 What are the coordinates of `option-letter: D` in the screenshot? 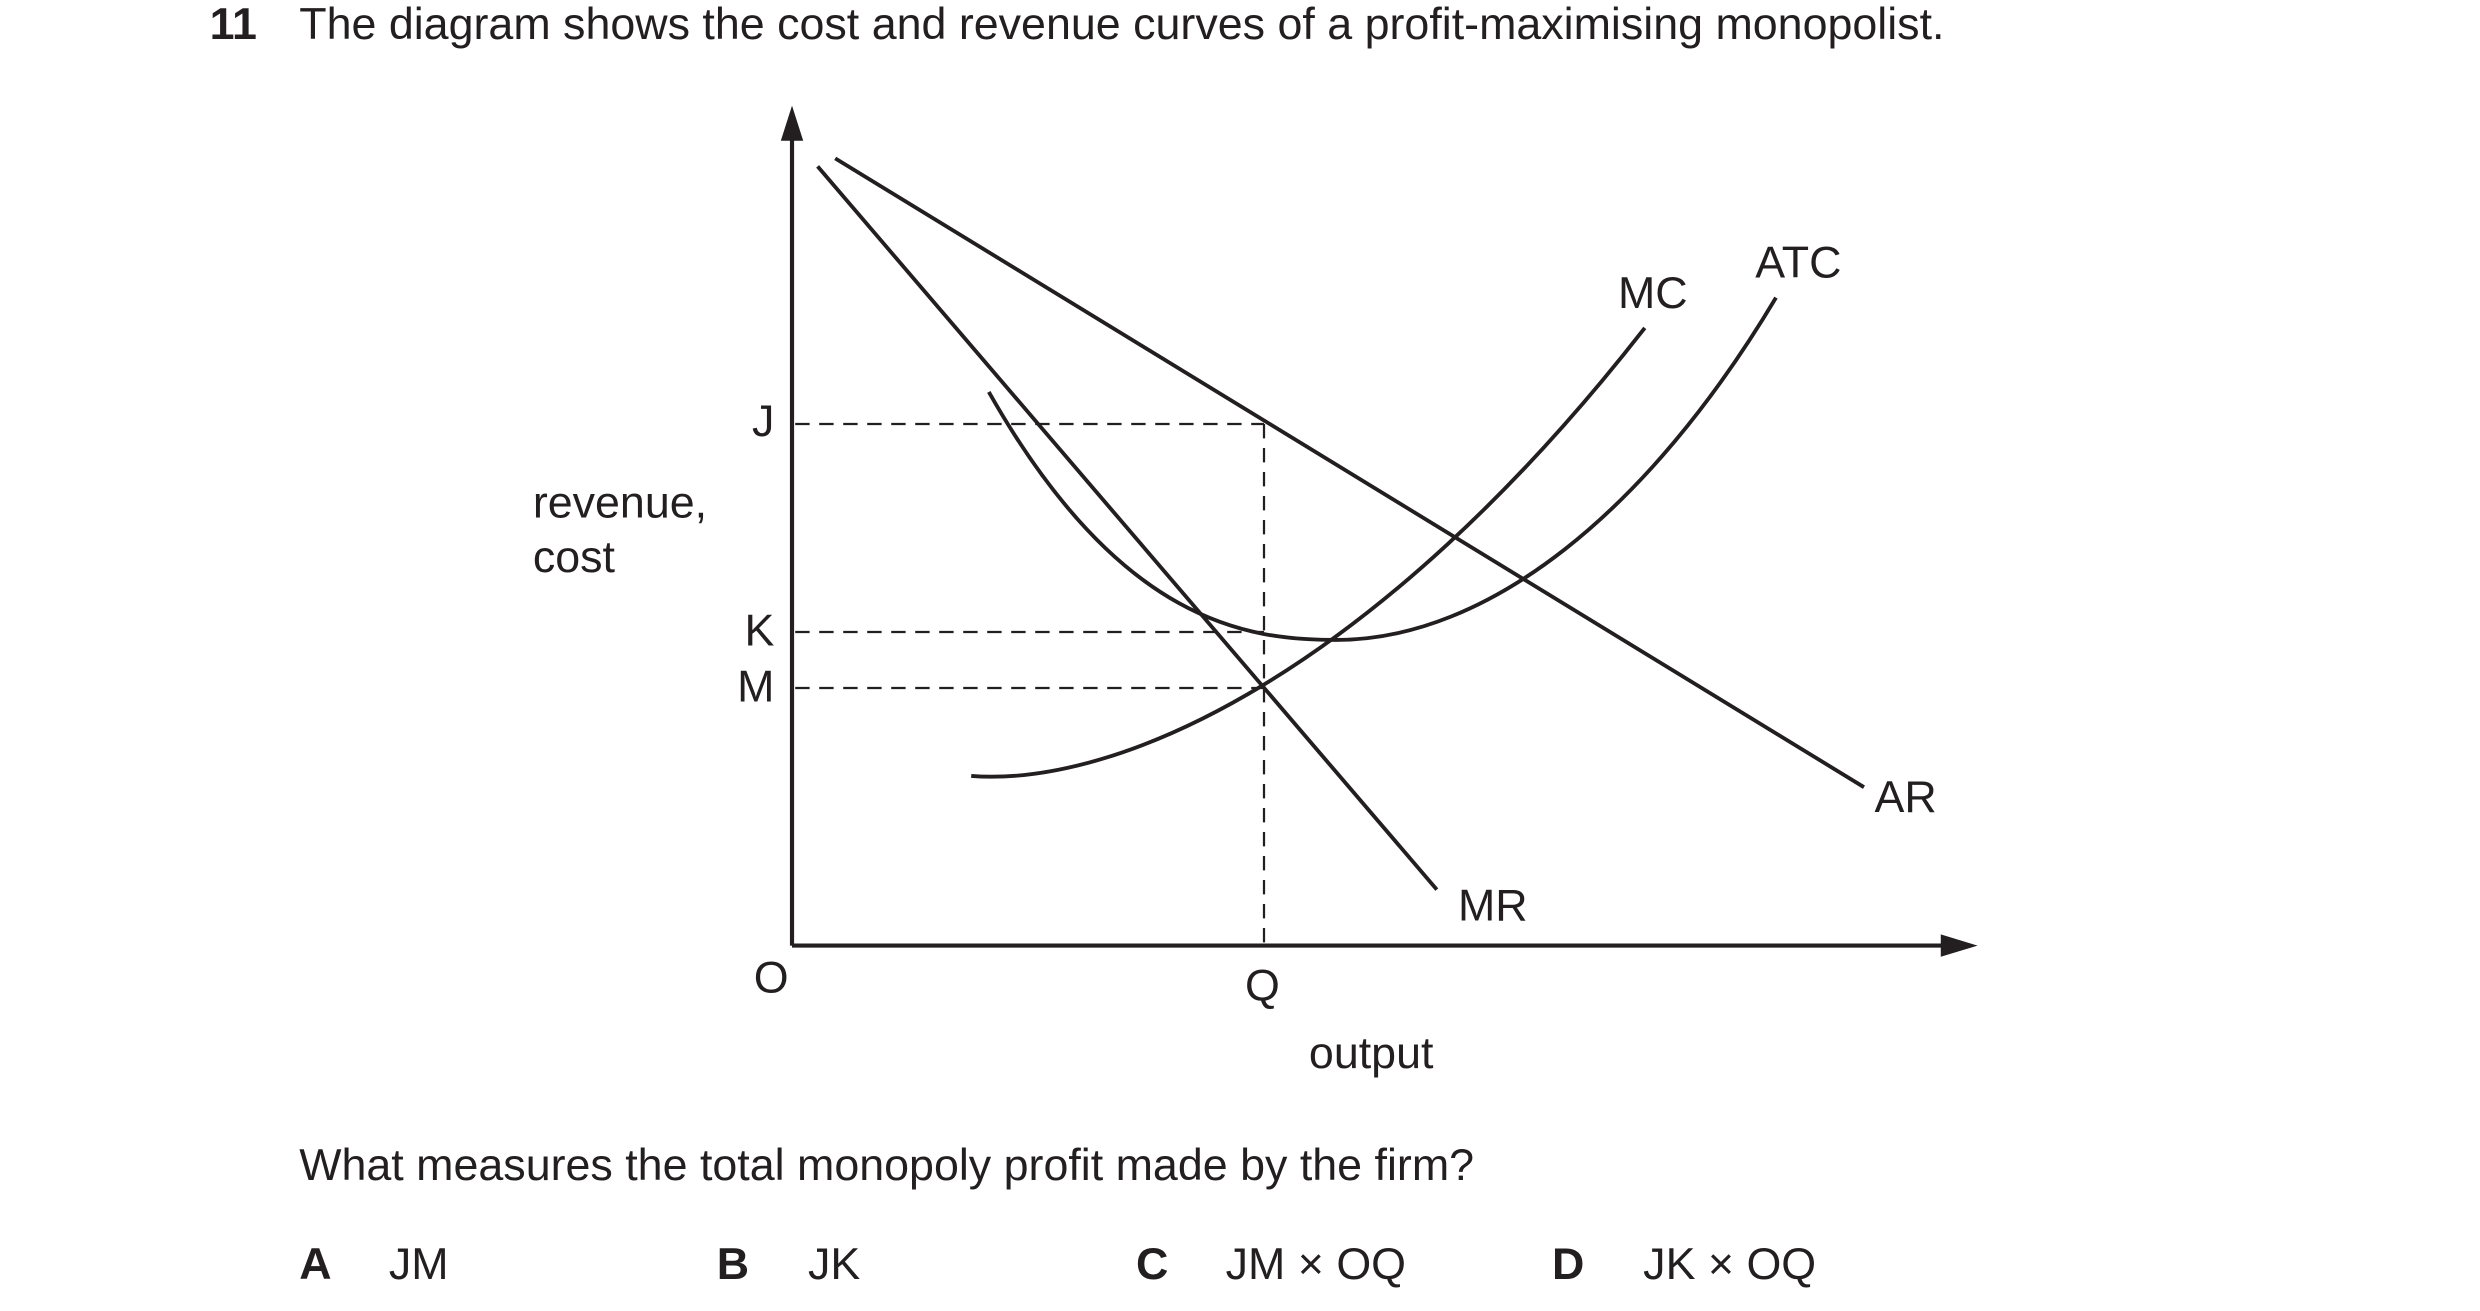 It's located at (1568, 1264).